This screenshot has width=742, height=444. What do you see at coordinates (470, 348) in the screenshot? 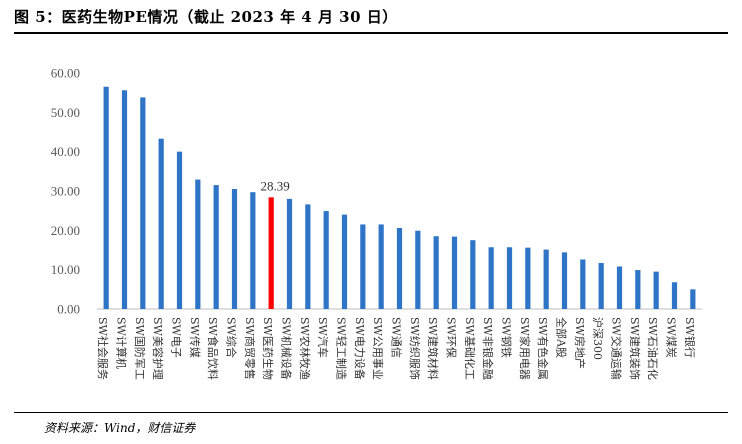
I see `x-category-label: SW基础化工` at bounding box center [470, 348].